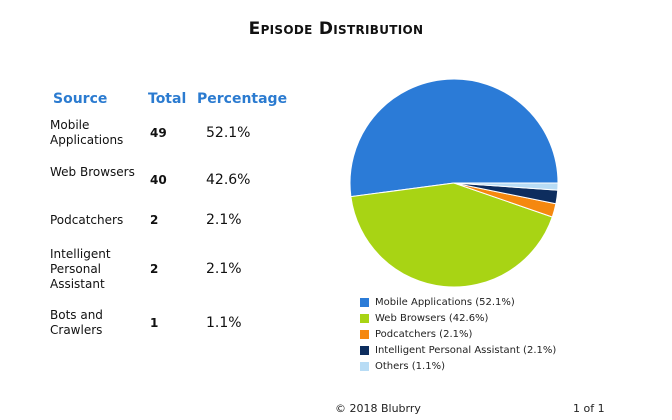  What do you see at coordinates (87, 132) in the screenshot?
I see `source-label: Mobile Applications` at bounding box center [87, 132].